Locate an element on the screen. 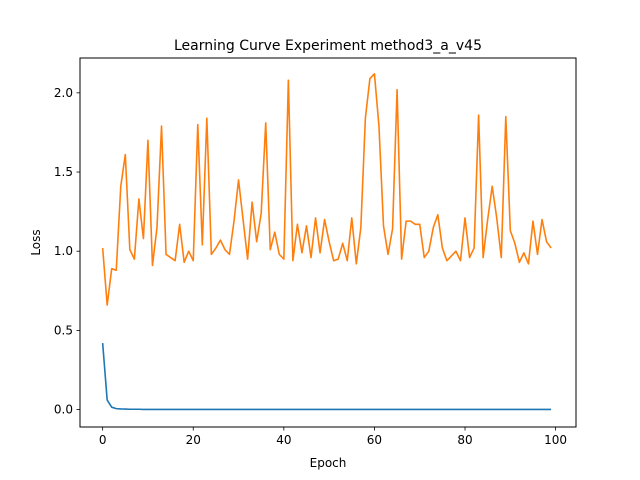 This screenshot has height=480, width=640. y-tick-label: 0.5 is located at coordinates (63, 330).